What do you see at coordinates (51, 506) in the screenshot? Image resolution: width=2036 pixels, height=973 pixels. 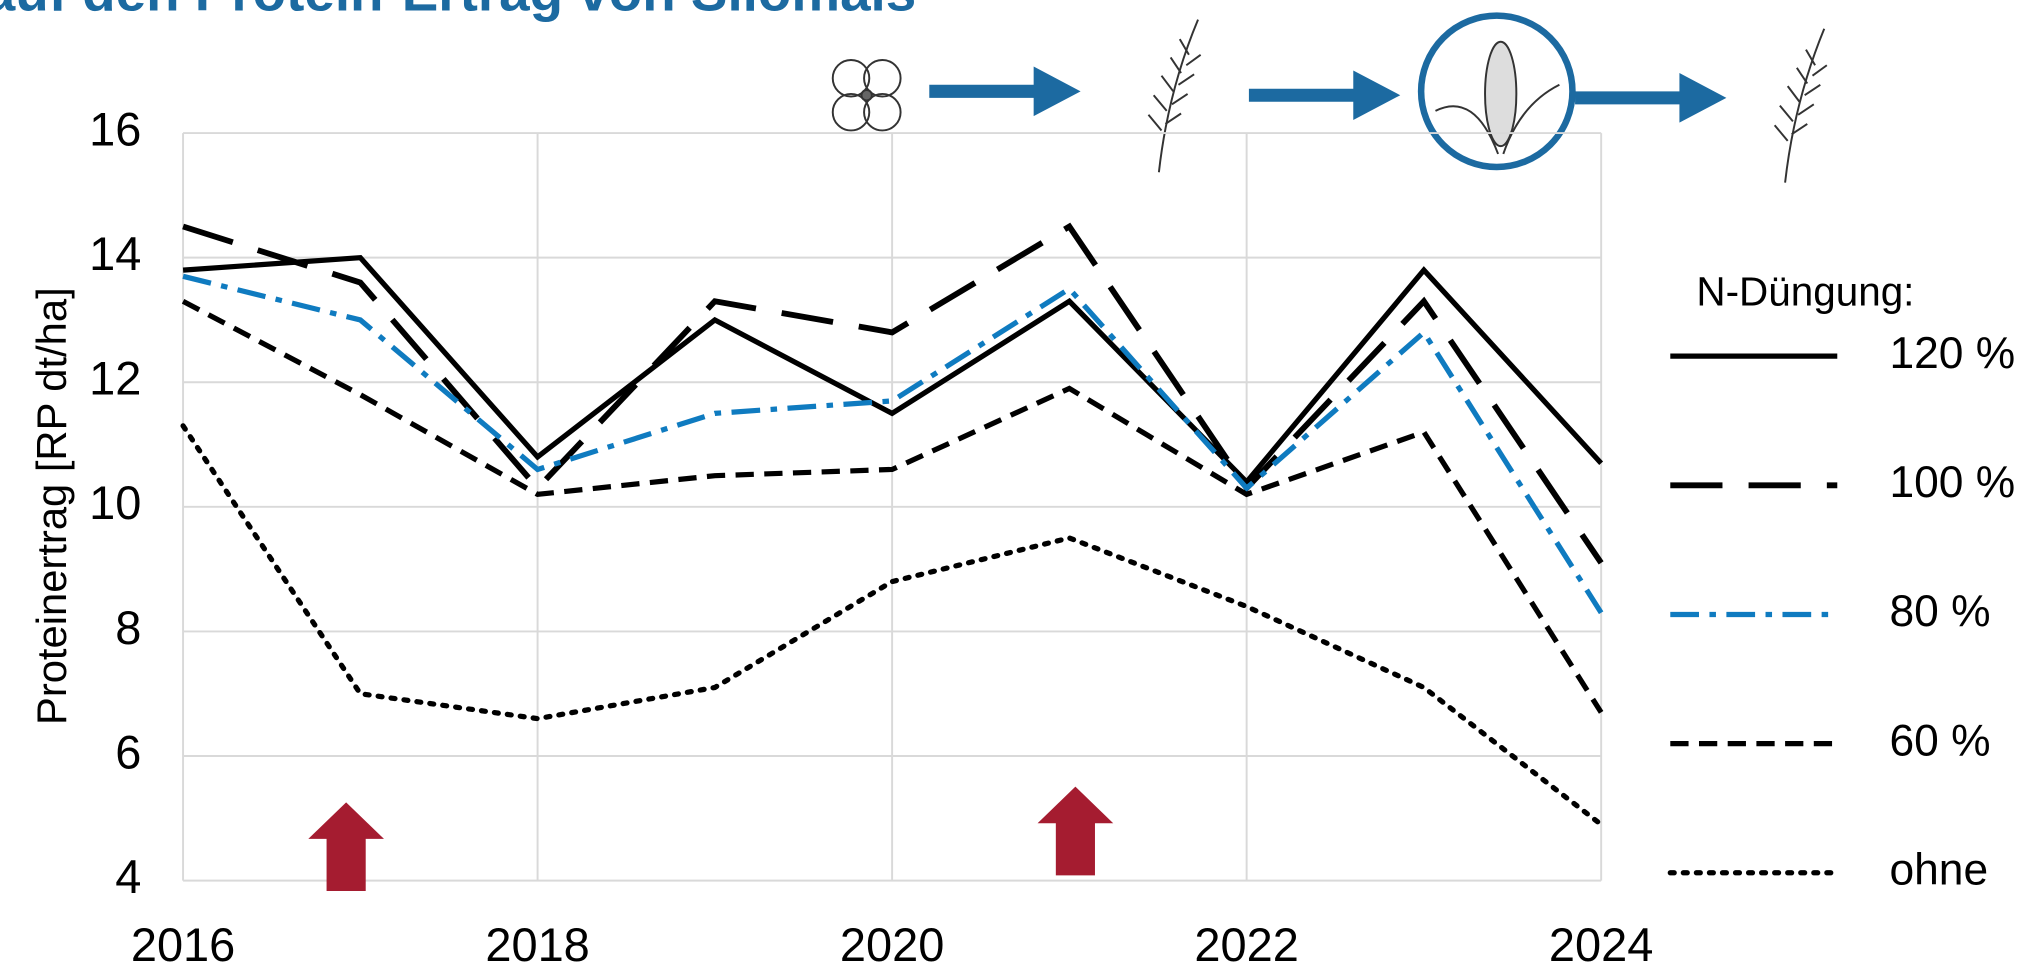 I see `y-axis-label: Proteinertrag [RP dt/ha]` at bounding box center [51, 506].